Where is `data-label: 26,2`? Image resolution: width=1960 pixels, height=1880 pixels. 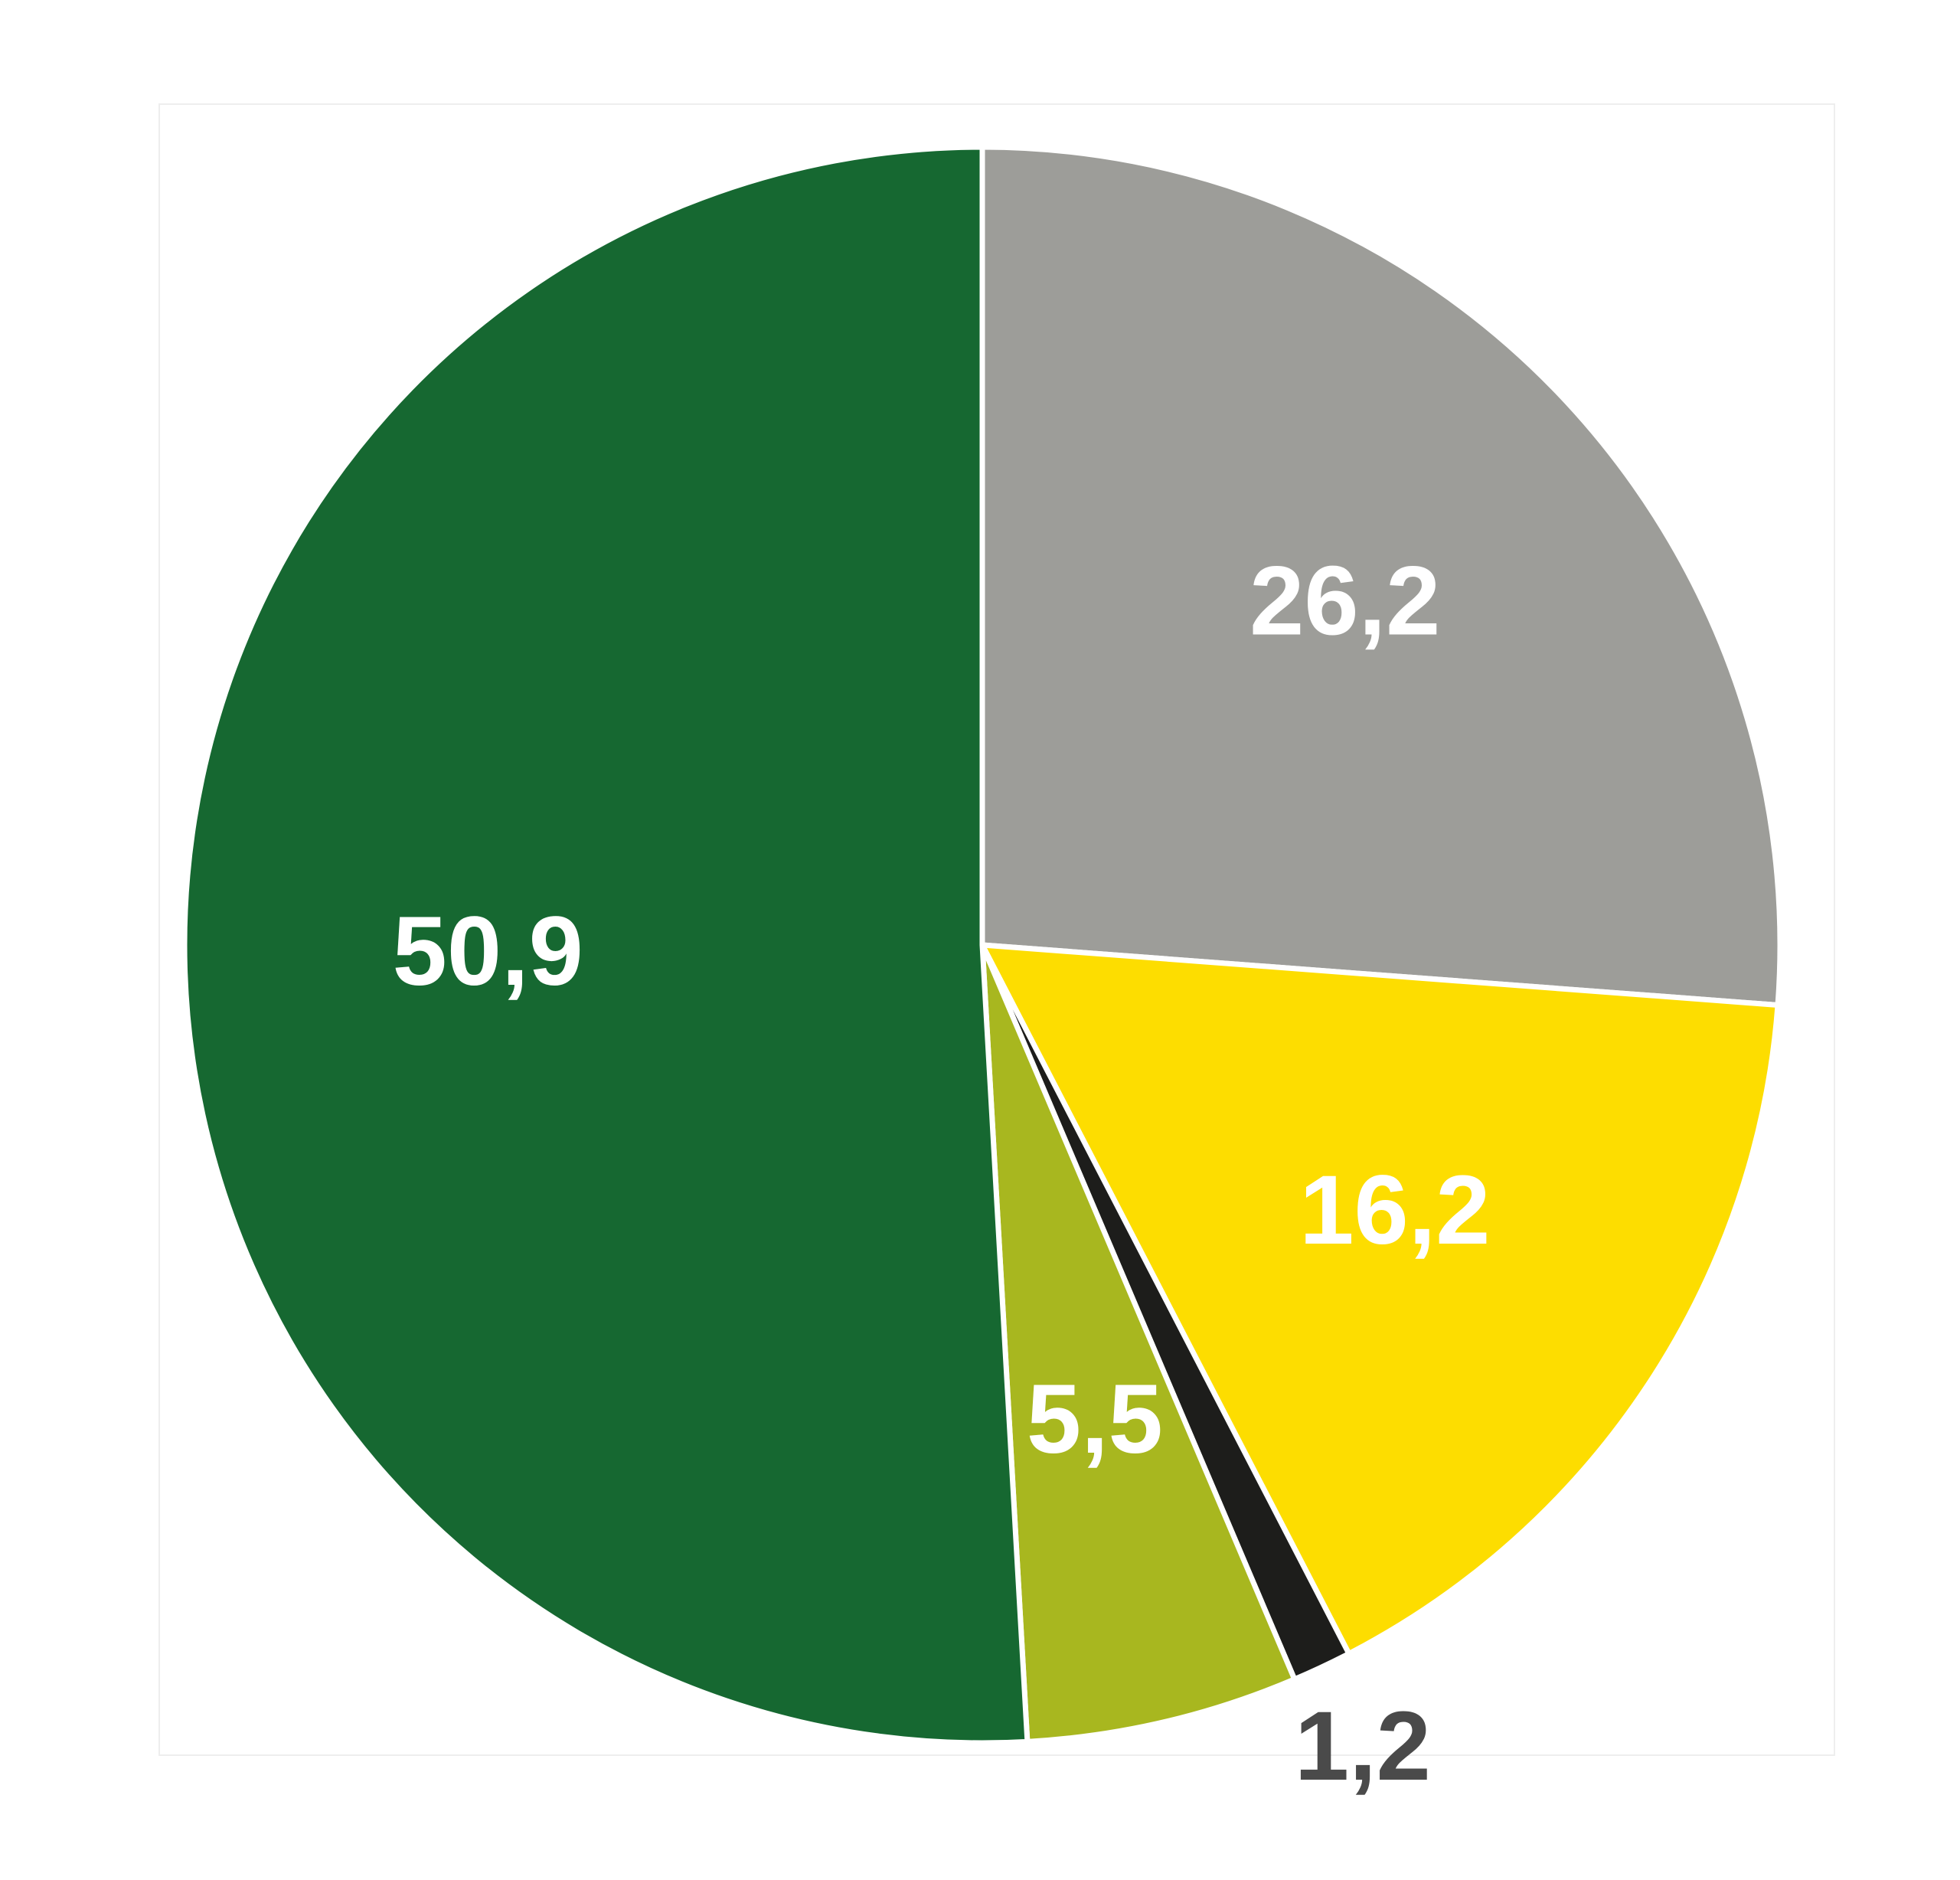 data-label: 26,2 is located at coordinates (1345, 601).